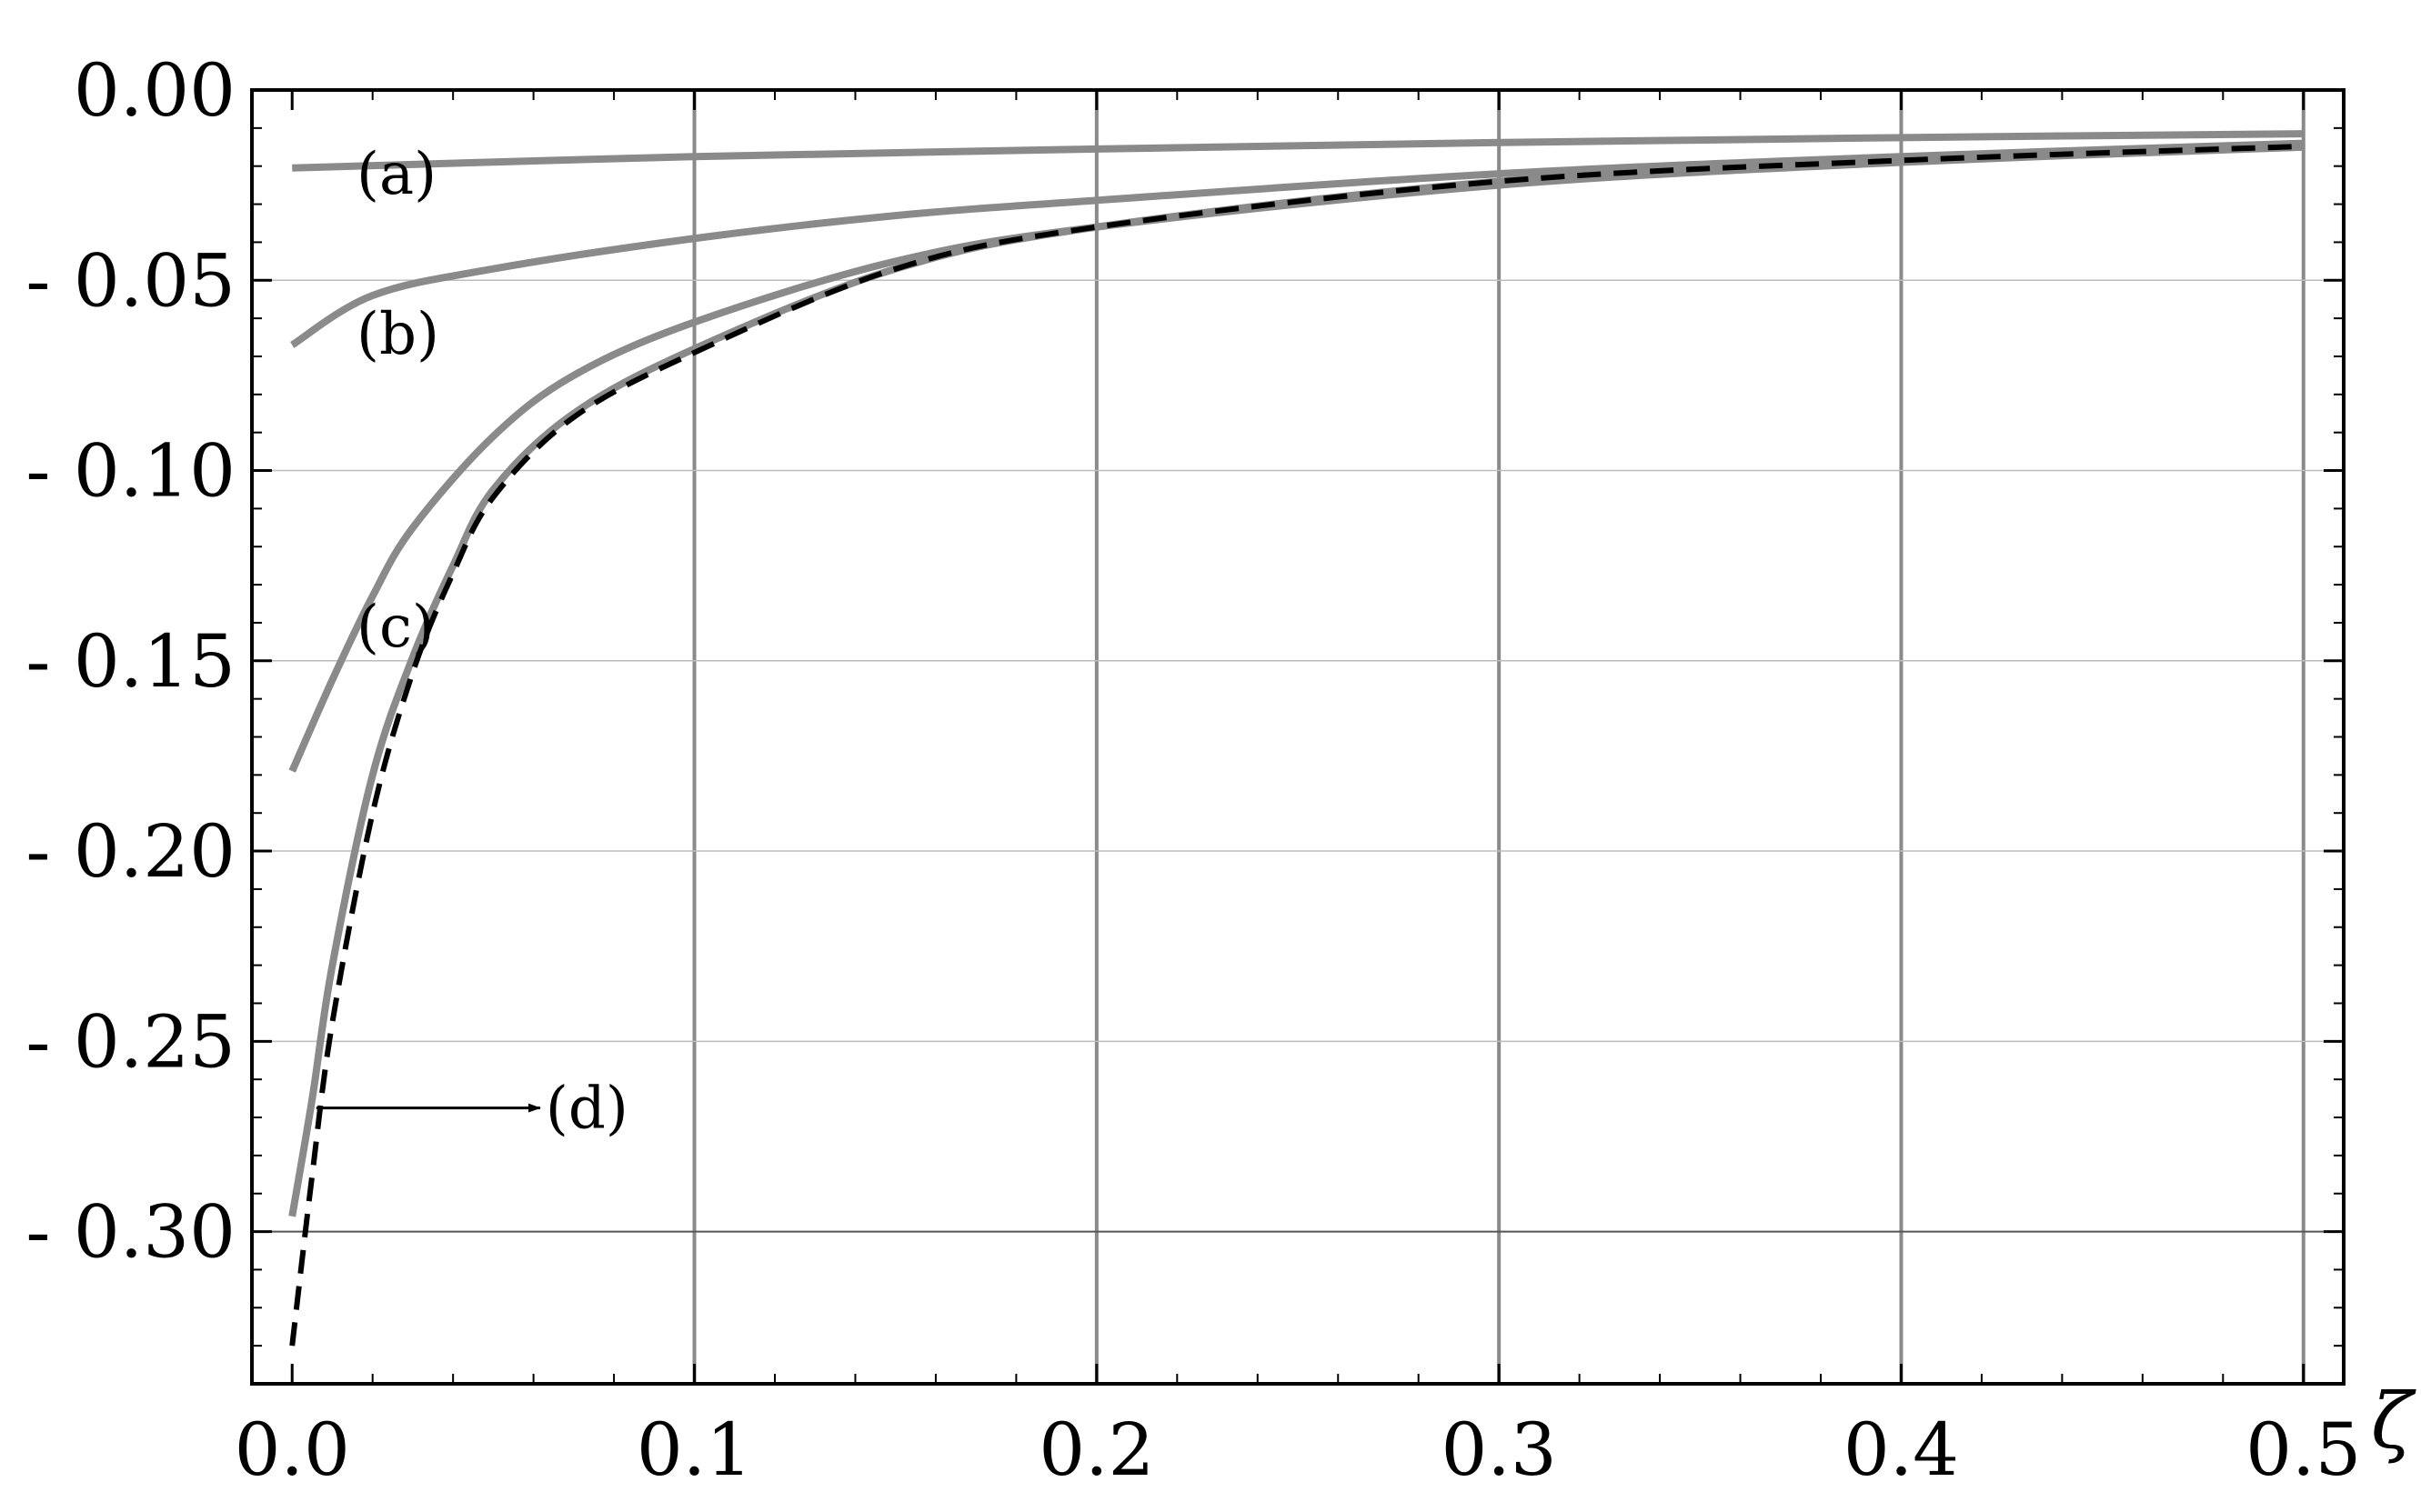  What do you see at coordinates (155, 90) in the screenshot?
I see `y-tick-label: 0.00` at bounding box center [155, 90].